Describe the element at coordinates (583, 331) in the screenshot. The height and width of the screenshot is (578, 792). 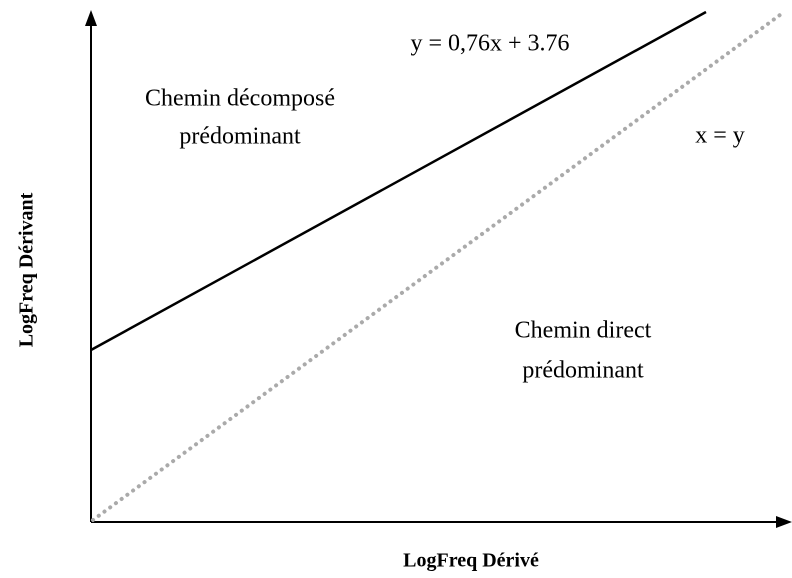
I see `region-label: Chemin direct` at that location.